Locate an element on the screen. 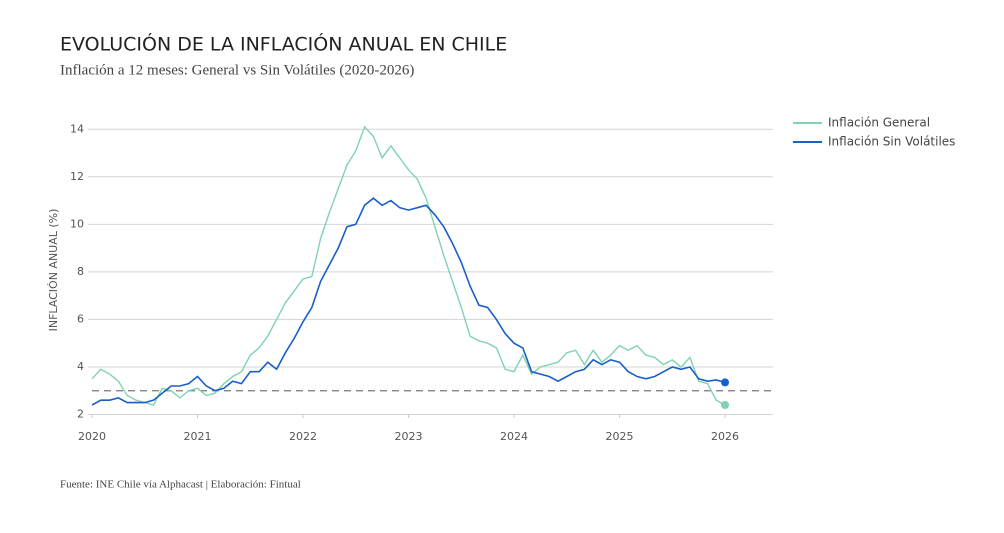 The height and width of the screenshot is (533, 1004). y-tick-label: 12 is located at coordinates (77, 176).